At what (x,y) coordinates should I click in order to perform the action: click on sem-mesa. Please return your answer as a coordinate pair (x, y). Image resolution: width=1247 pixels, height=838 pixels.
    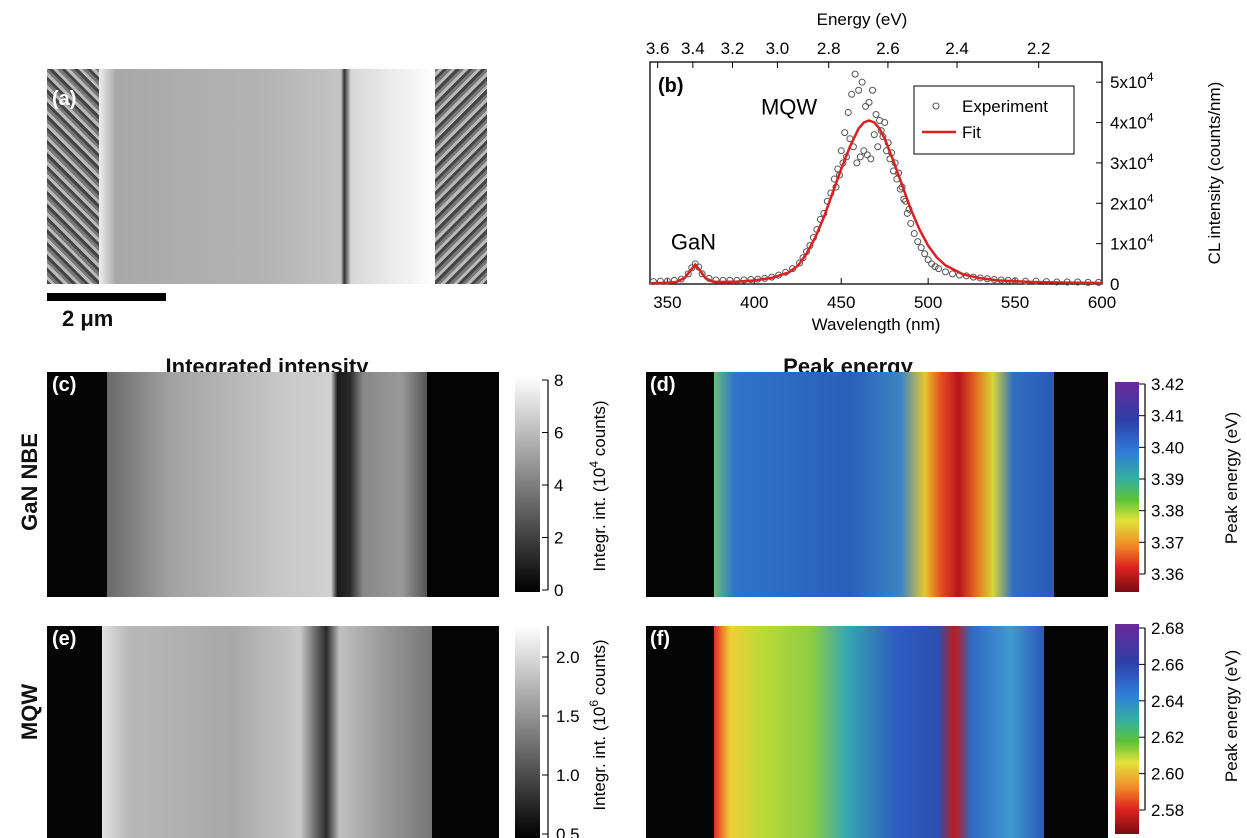
    Looking at the image, I should click on (267, 176).